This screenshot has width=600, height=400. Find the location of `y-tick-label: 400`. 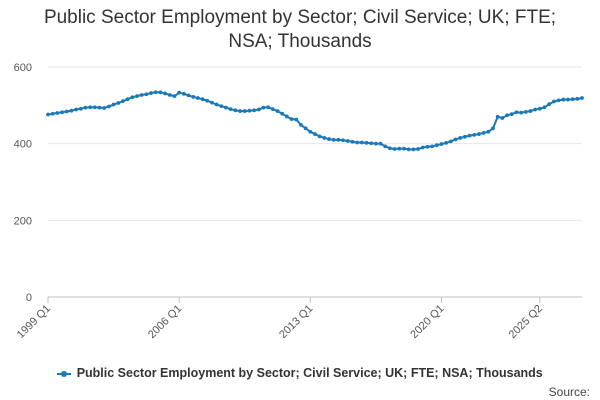

y-tick-label: 400 is located at coordinates (23, 145).